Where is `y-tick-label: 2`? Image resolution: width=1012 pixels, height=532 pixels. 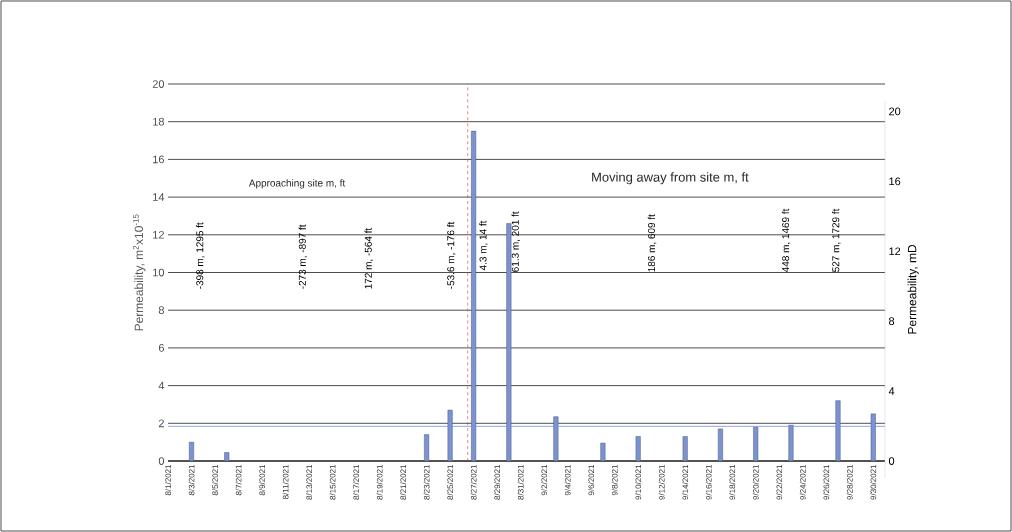 y-tick-label: 2 is located at coordinates (161, 423).